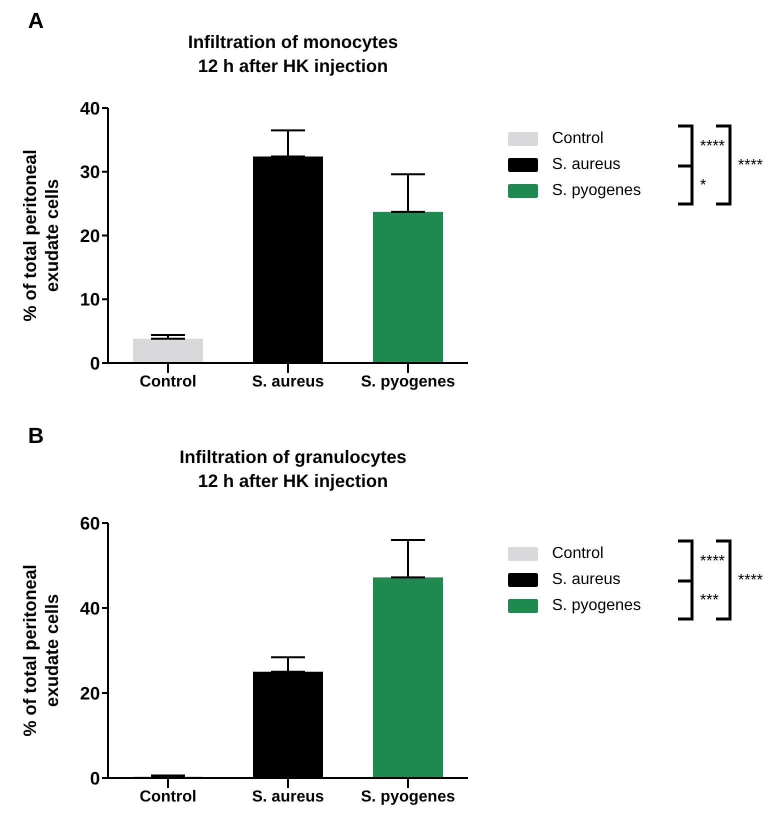 The image size is (780, 838). What do you see at coordinates (292, 54) in the screenshot?
I see `chart-title: Infiltration of monocytes 12 h after HK injection` at bounding box center [292, 54].